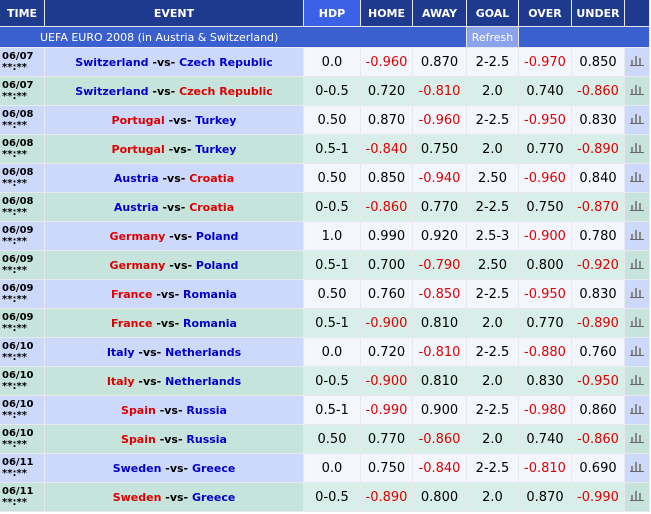 The image size is (651, 514). Describe the element at coordinates (545, 178) in the screenshot. I see `over-odds: -0.960` at that location.